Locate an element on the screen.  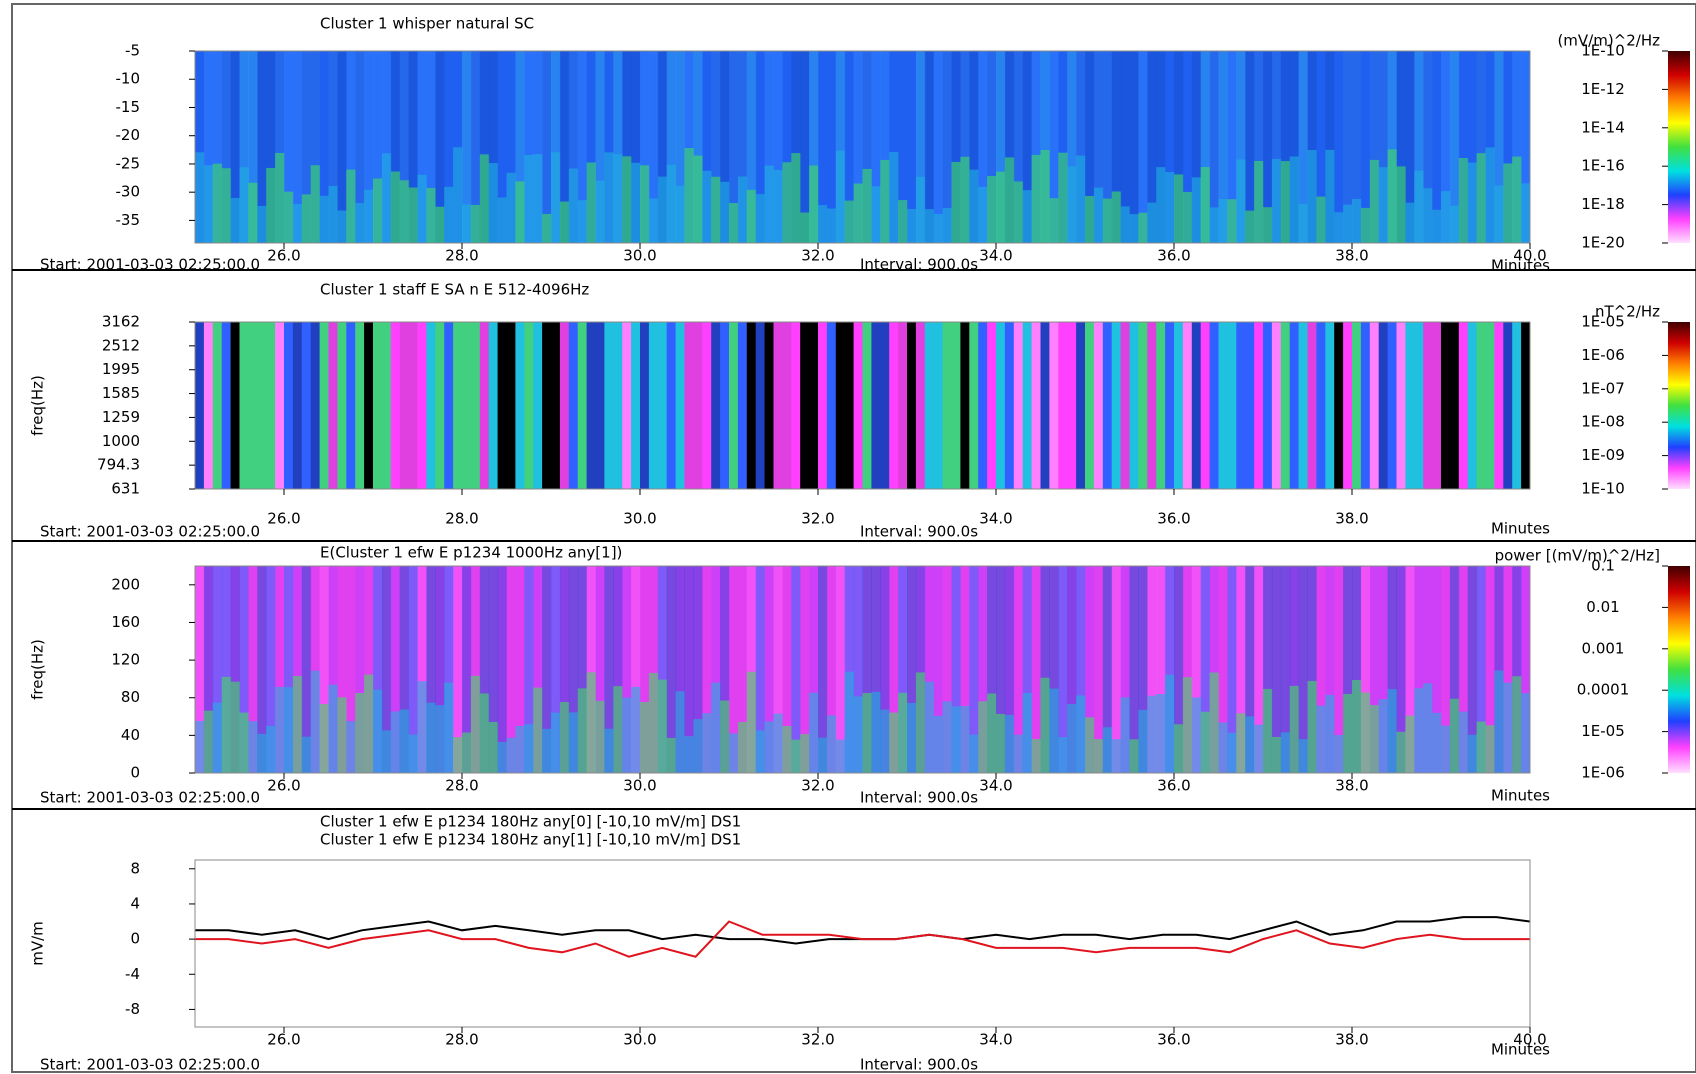
x-tick-label: 36.0 is located at coordinates (1173, 256).